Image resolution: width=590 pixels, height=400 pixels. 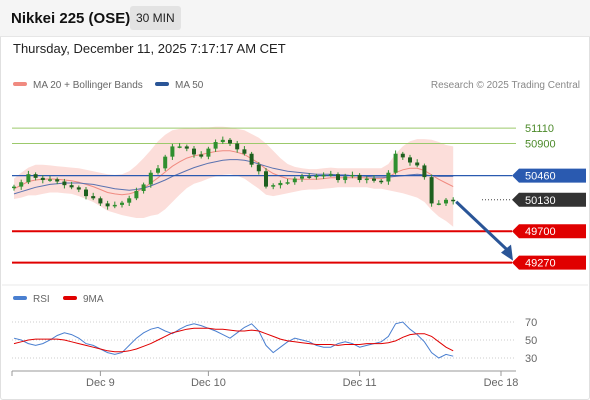 I want to click on resistance-label: 51110, so click(x=539, y=129).